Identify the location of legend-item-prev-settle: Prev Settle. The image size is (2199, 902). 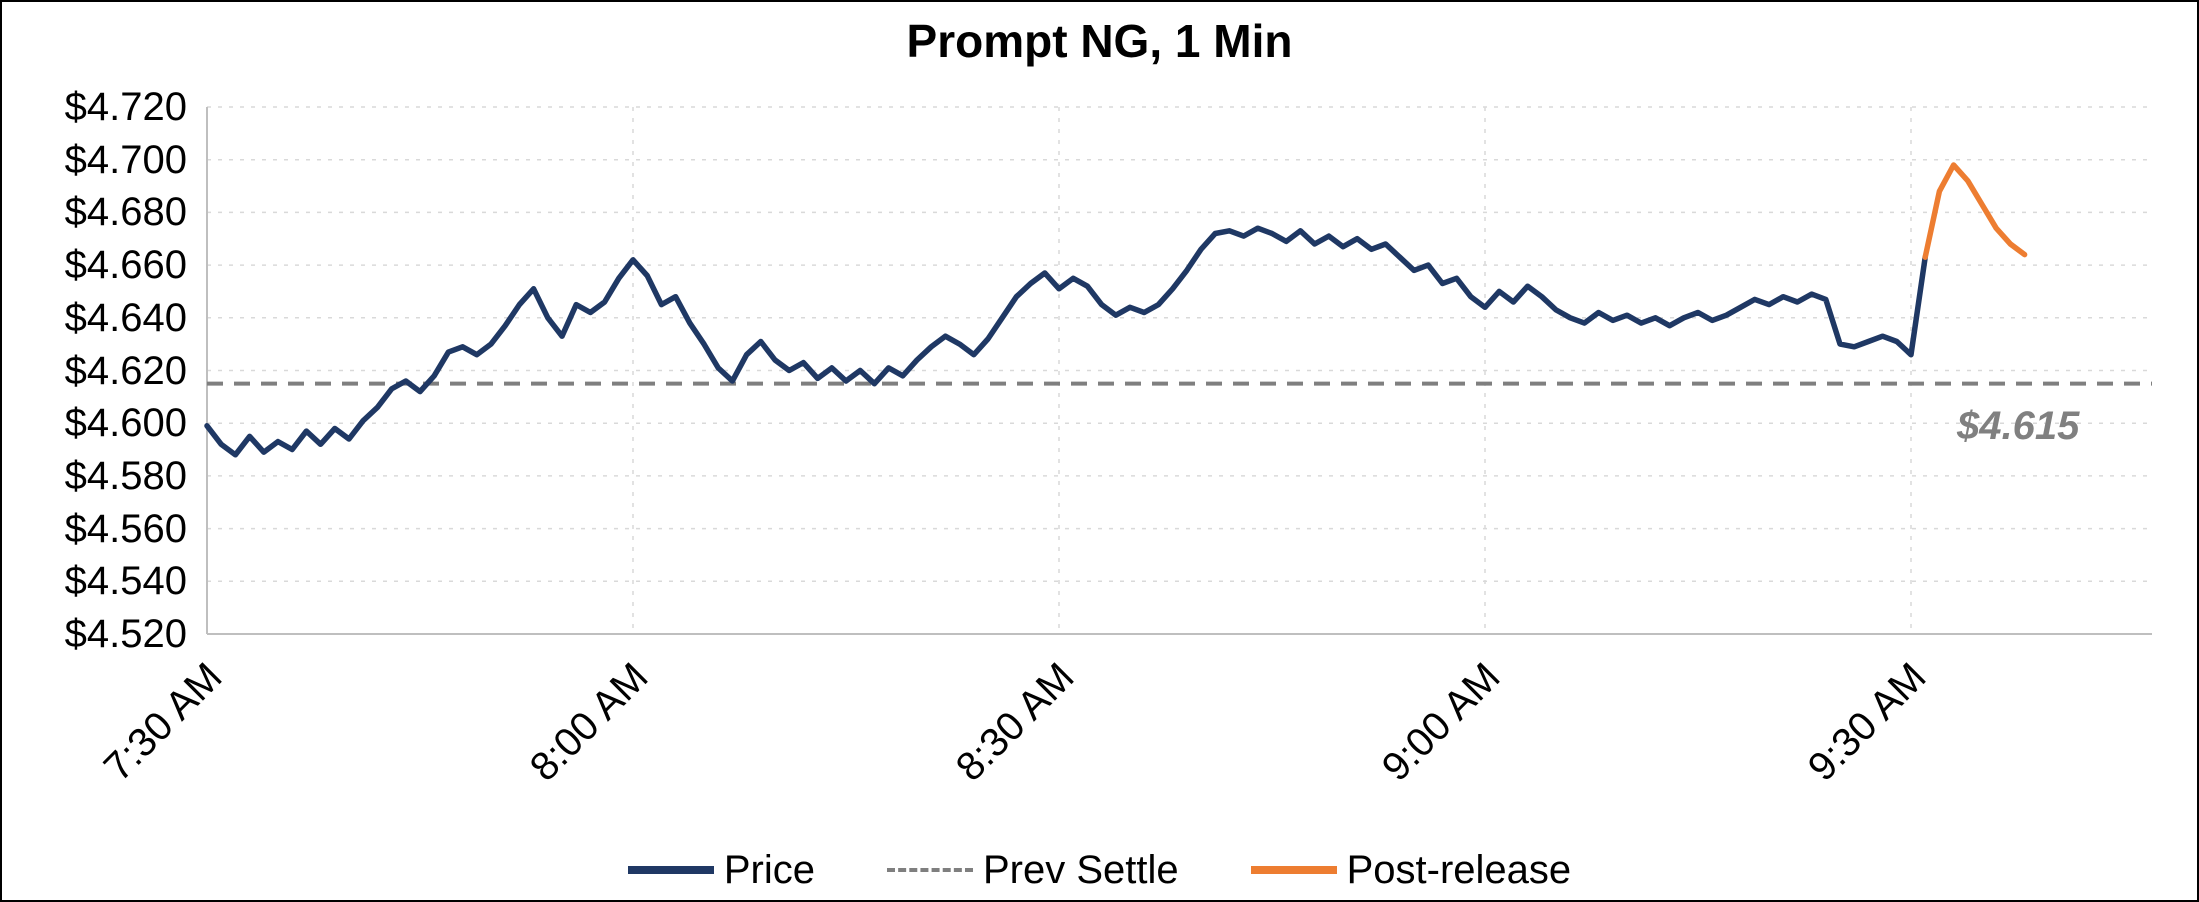
(1032, 870).